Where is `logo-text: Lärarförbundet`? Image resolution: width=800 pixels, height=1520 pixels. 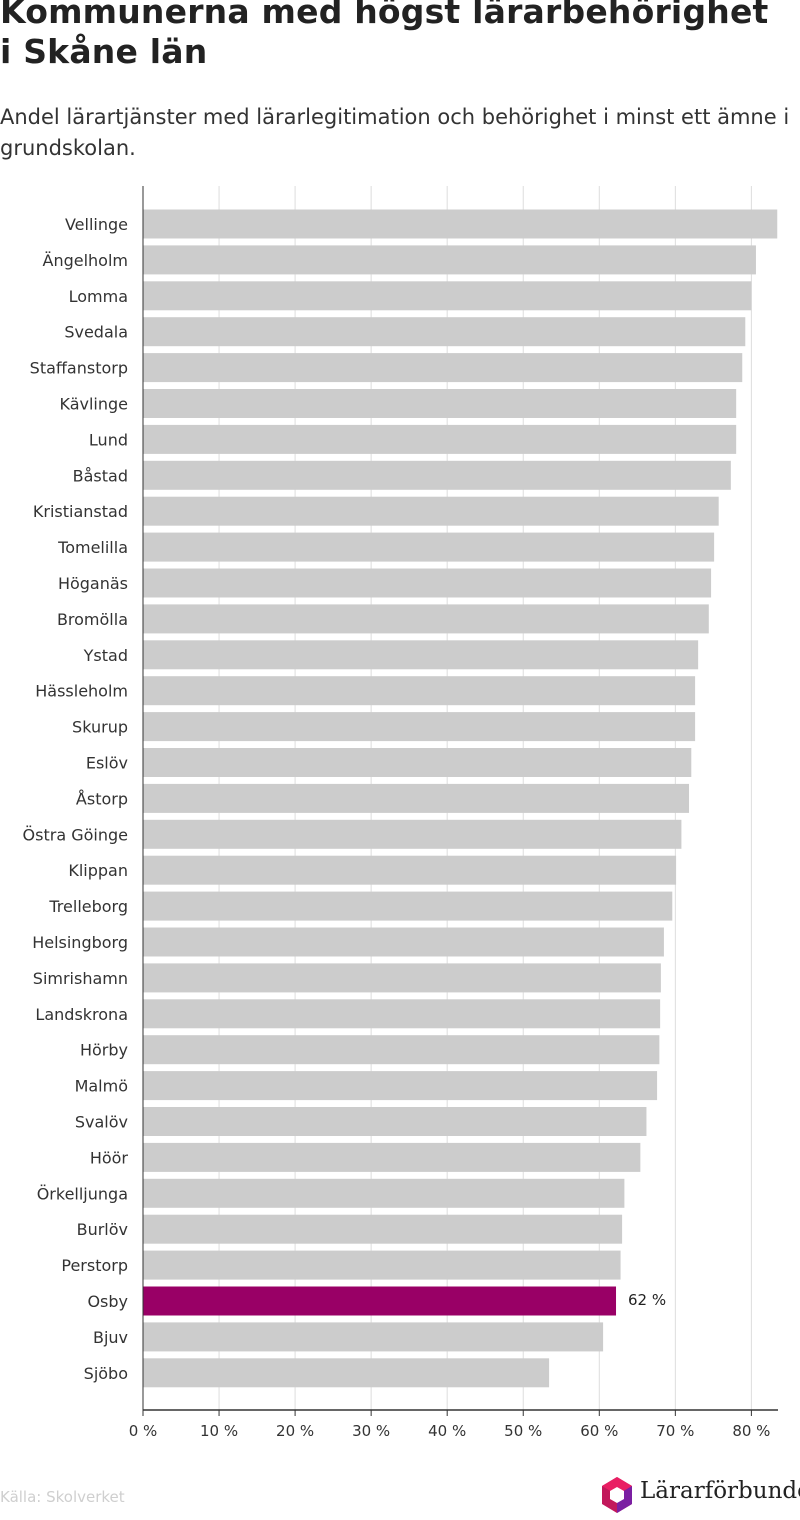 logo-text: Lärarförbundet is located at coordinates (720, 1491).